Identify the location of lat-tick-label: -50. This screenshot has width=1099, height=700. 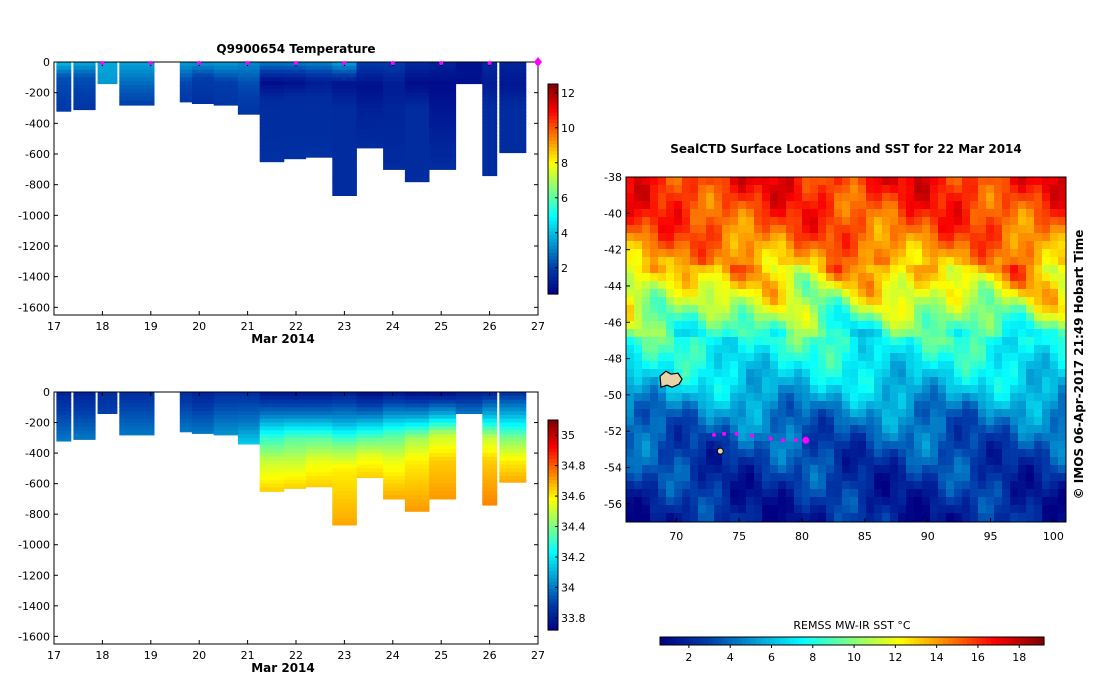
(613, 395).